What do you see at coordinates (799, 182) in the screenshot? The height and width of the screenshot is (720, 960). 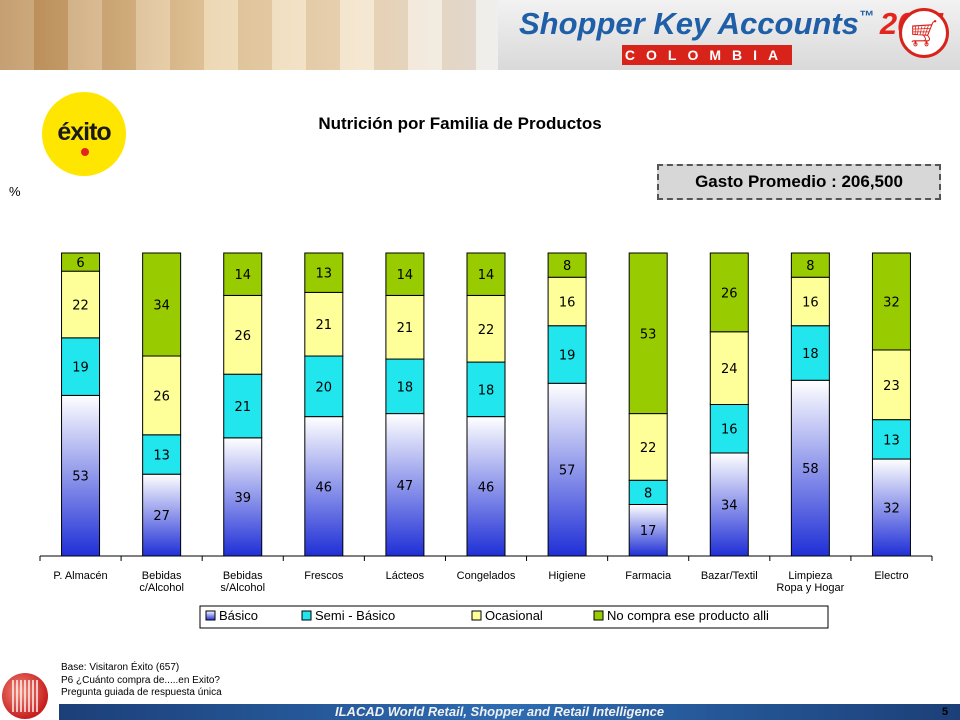 I see `gasto-promedio-box: Gasto Promedio : 206,500` at bounding box center [799, 182].